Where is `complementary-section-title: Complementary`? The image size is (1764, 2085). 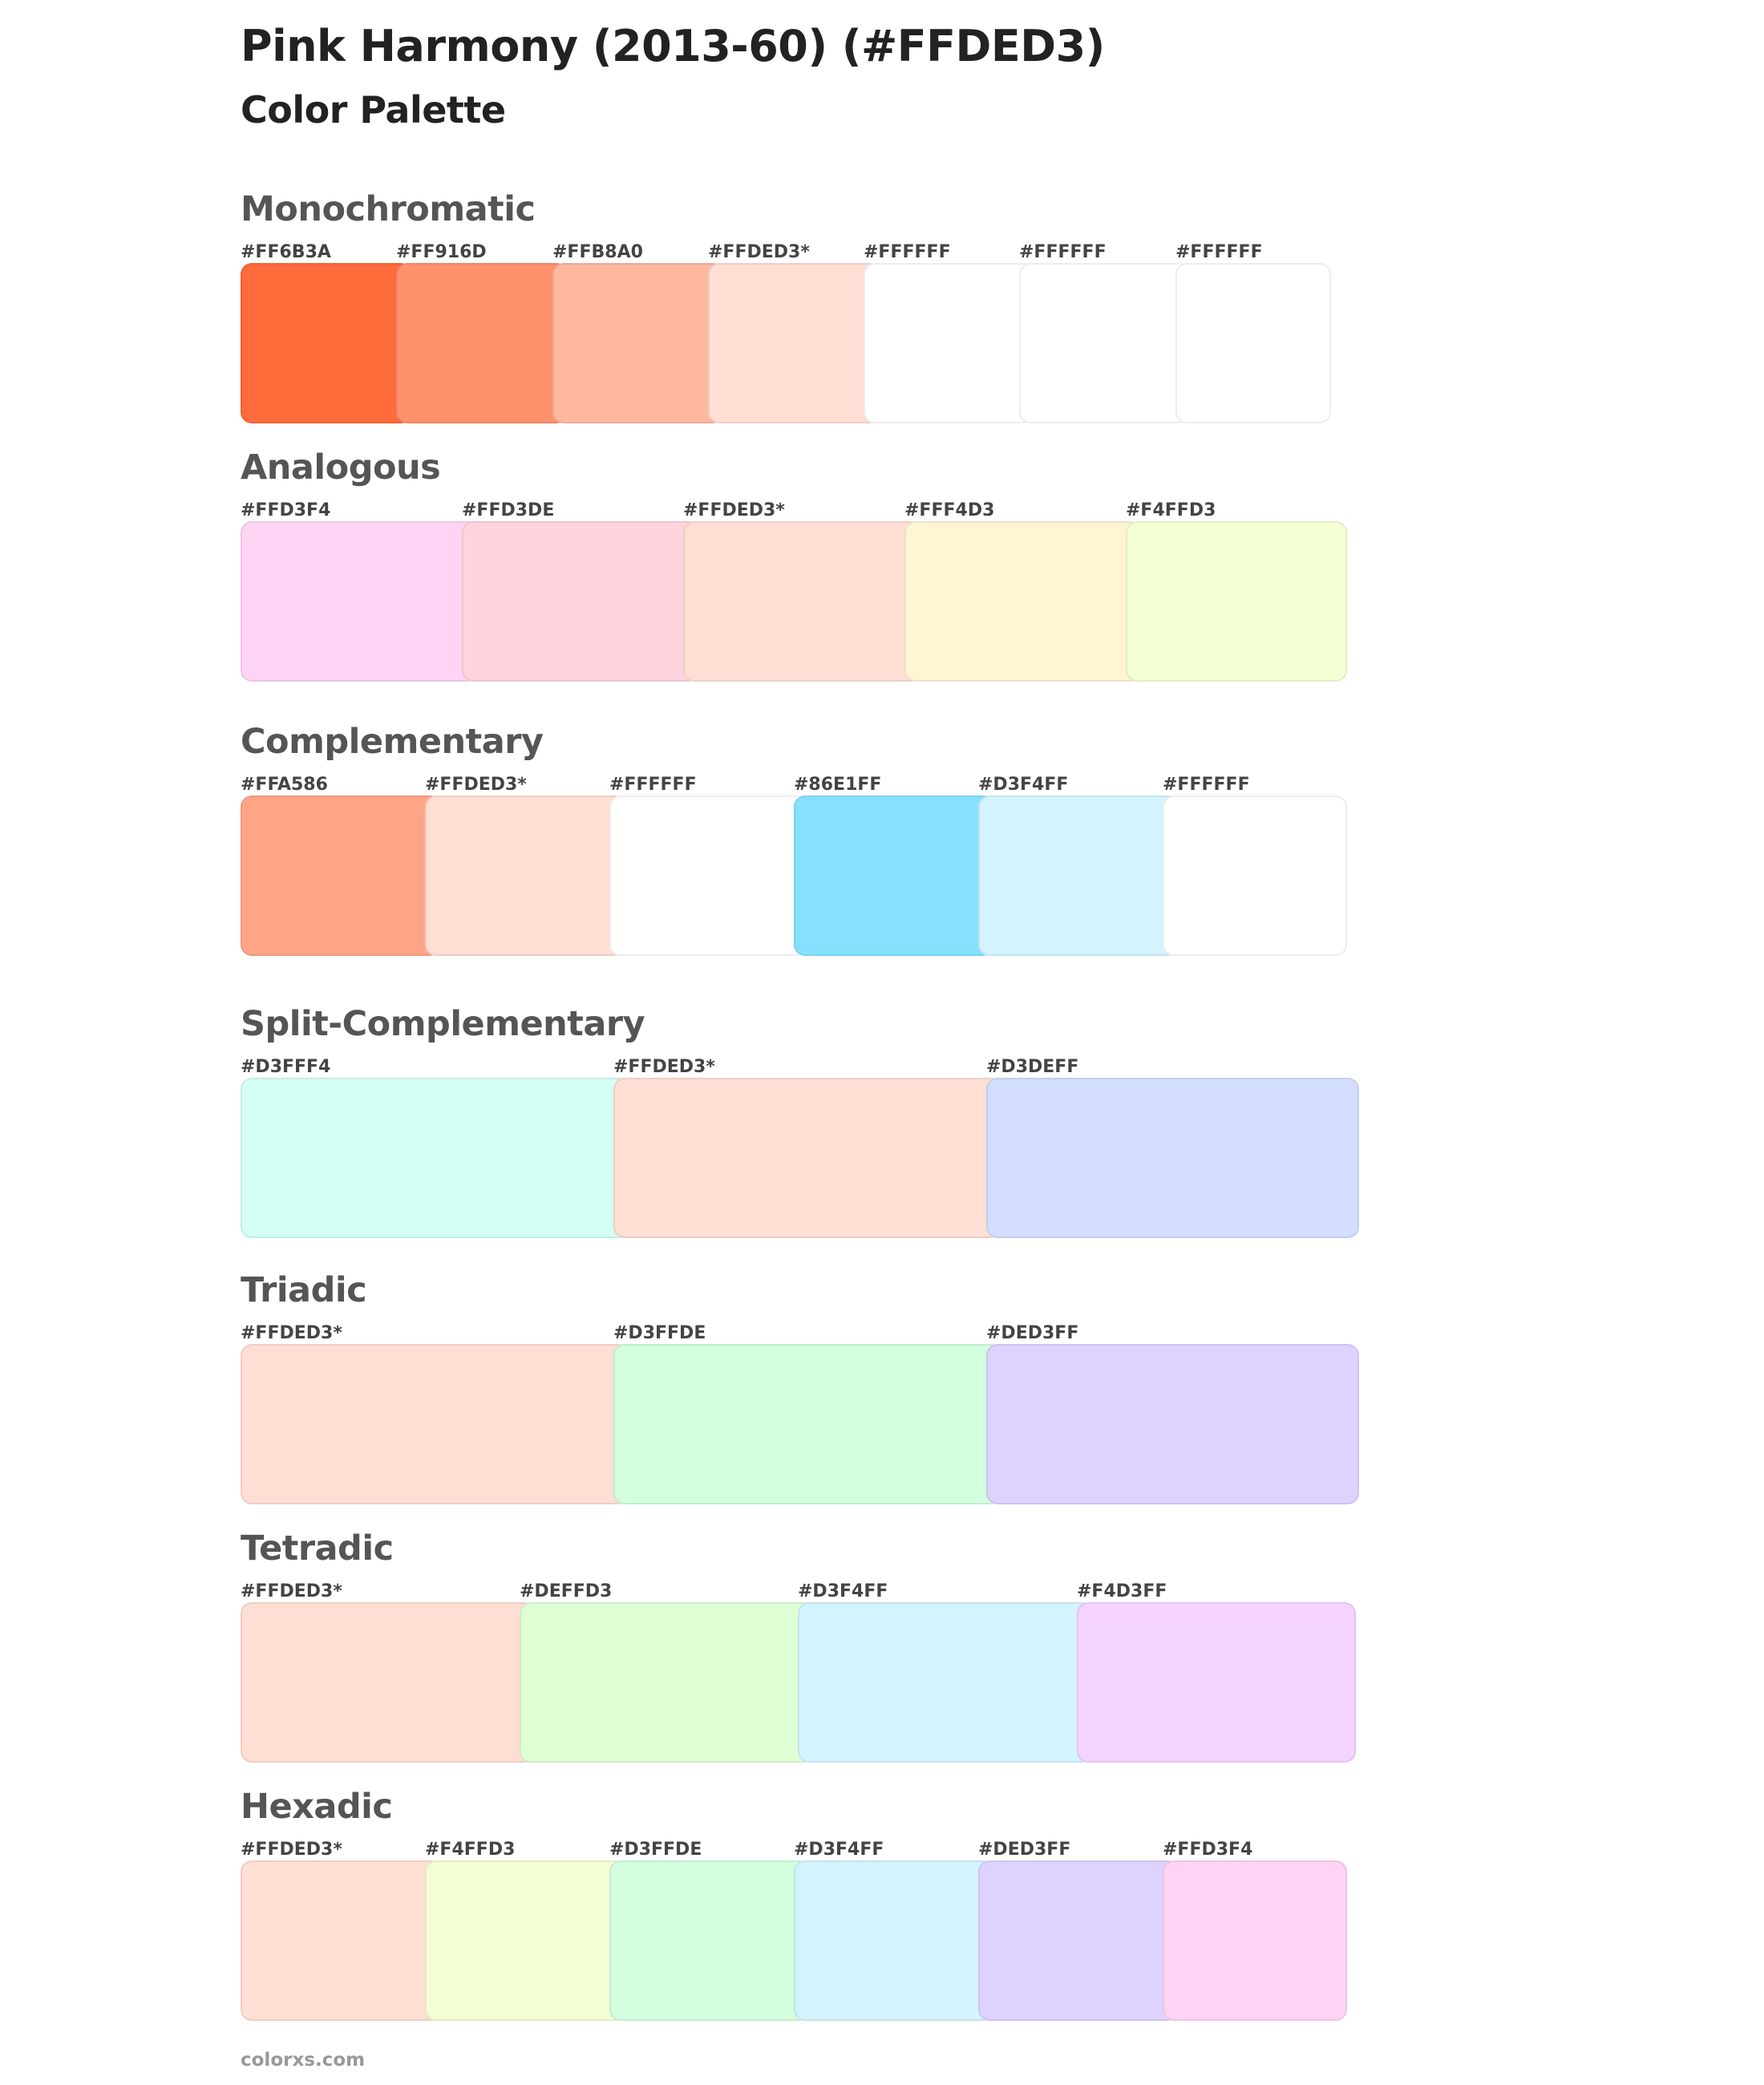 complementary-section-title: Complementary is located at coordinates (392, 742).